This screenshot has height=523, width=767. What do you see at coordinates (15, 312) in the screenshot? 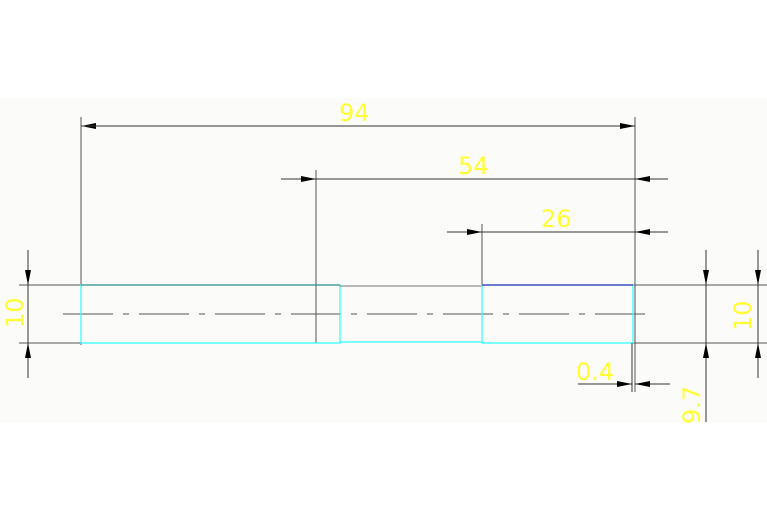
I see `dim-left-10-text: 10` at bounding box center [15, 312].